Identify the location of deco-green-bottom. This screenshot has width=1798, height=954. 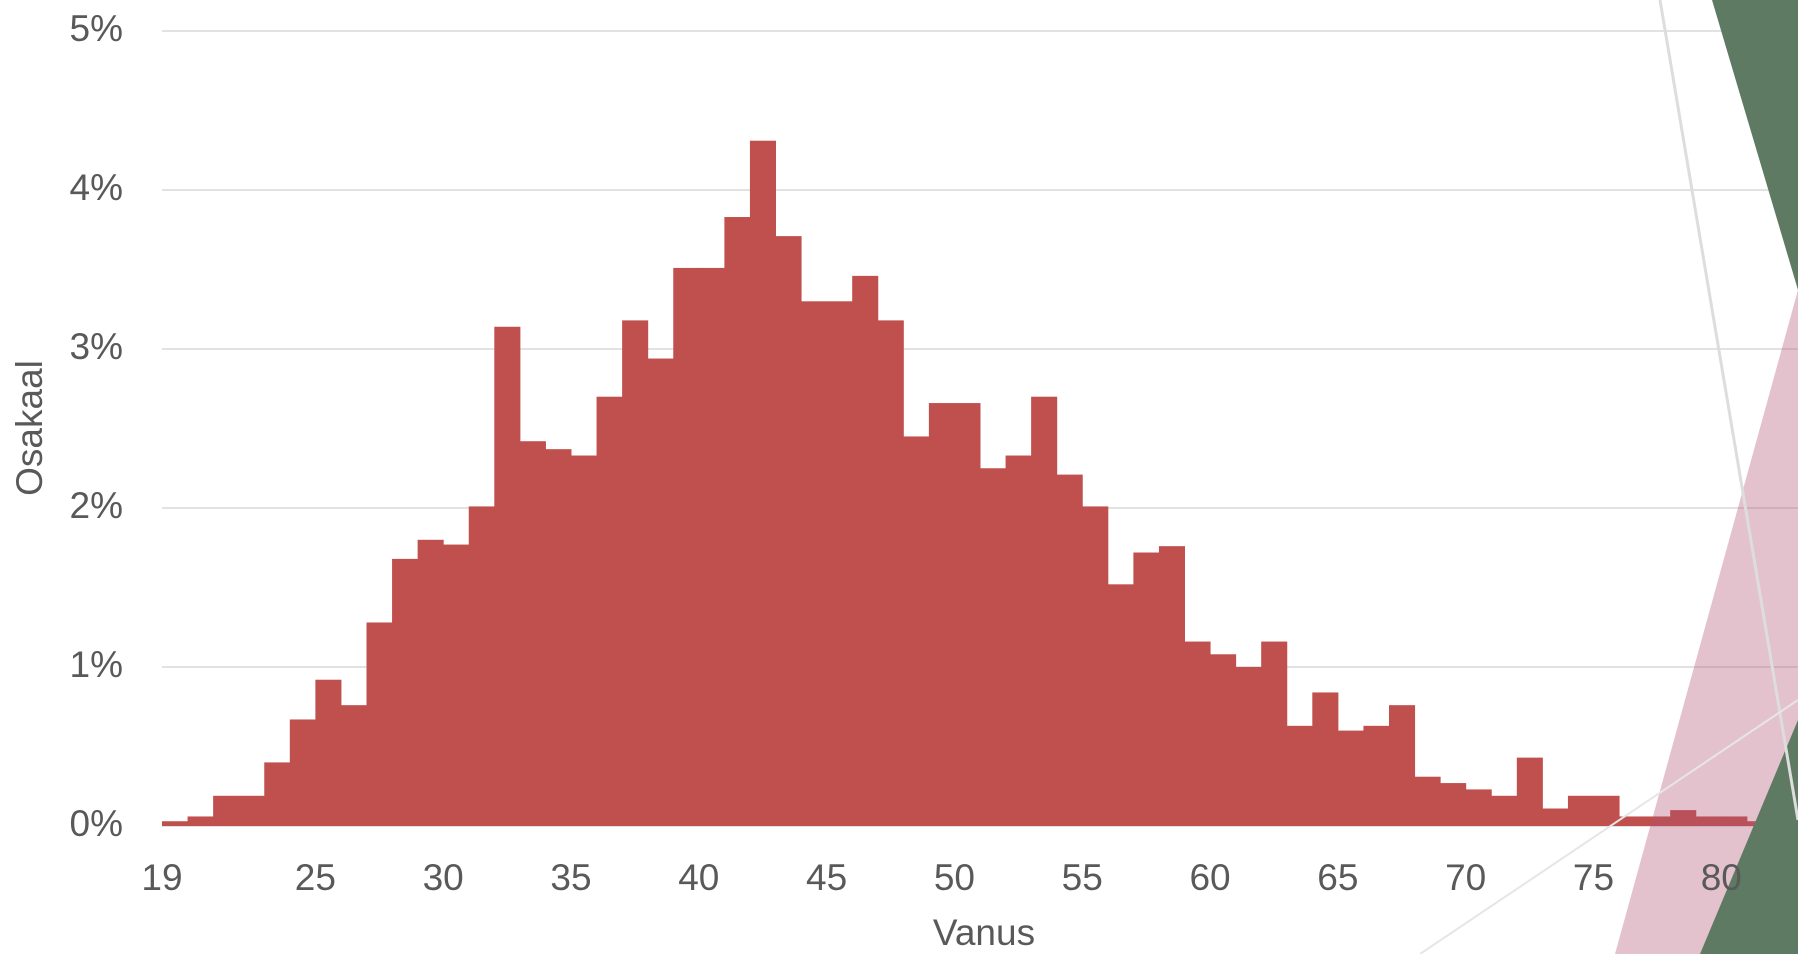
(1749, 837).